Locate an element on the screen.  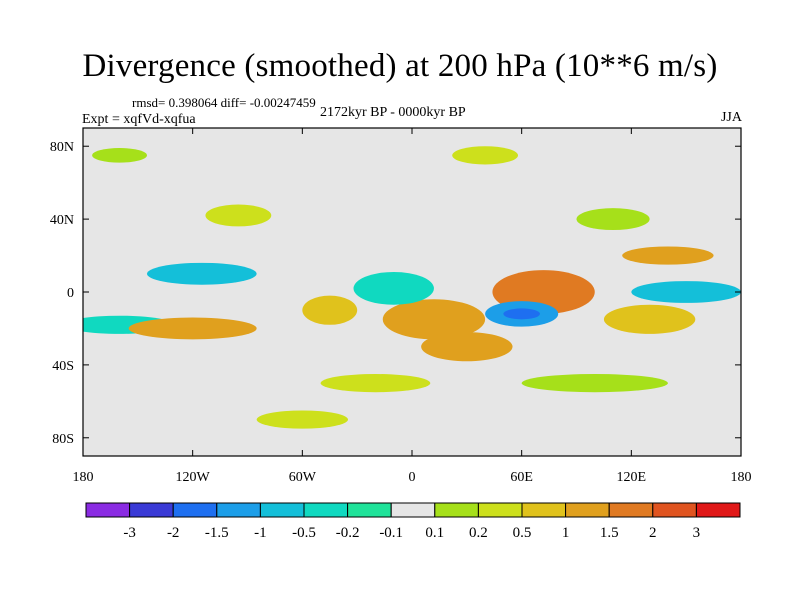
colorbar-label-8: 0.2 is located at coordinates (478, 533).